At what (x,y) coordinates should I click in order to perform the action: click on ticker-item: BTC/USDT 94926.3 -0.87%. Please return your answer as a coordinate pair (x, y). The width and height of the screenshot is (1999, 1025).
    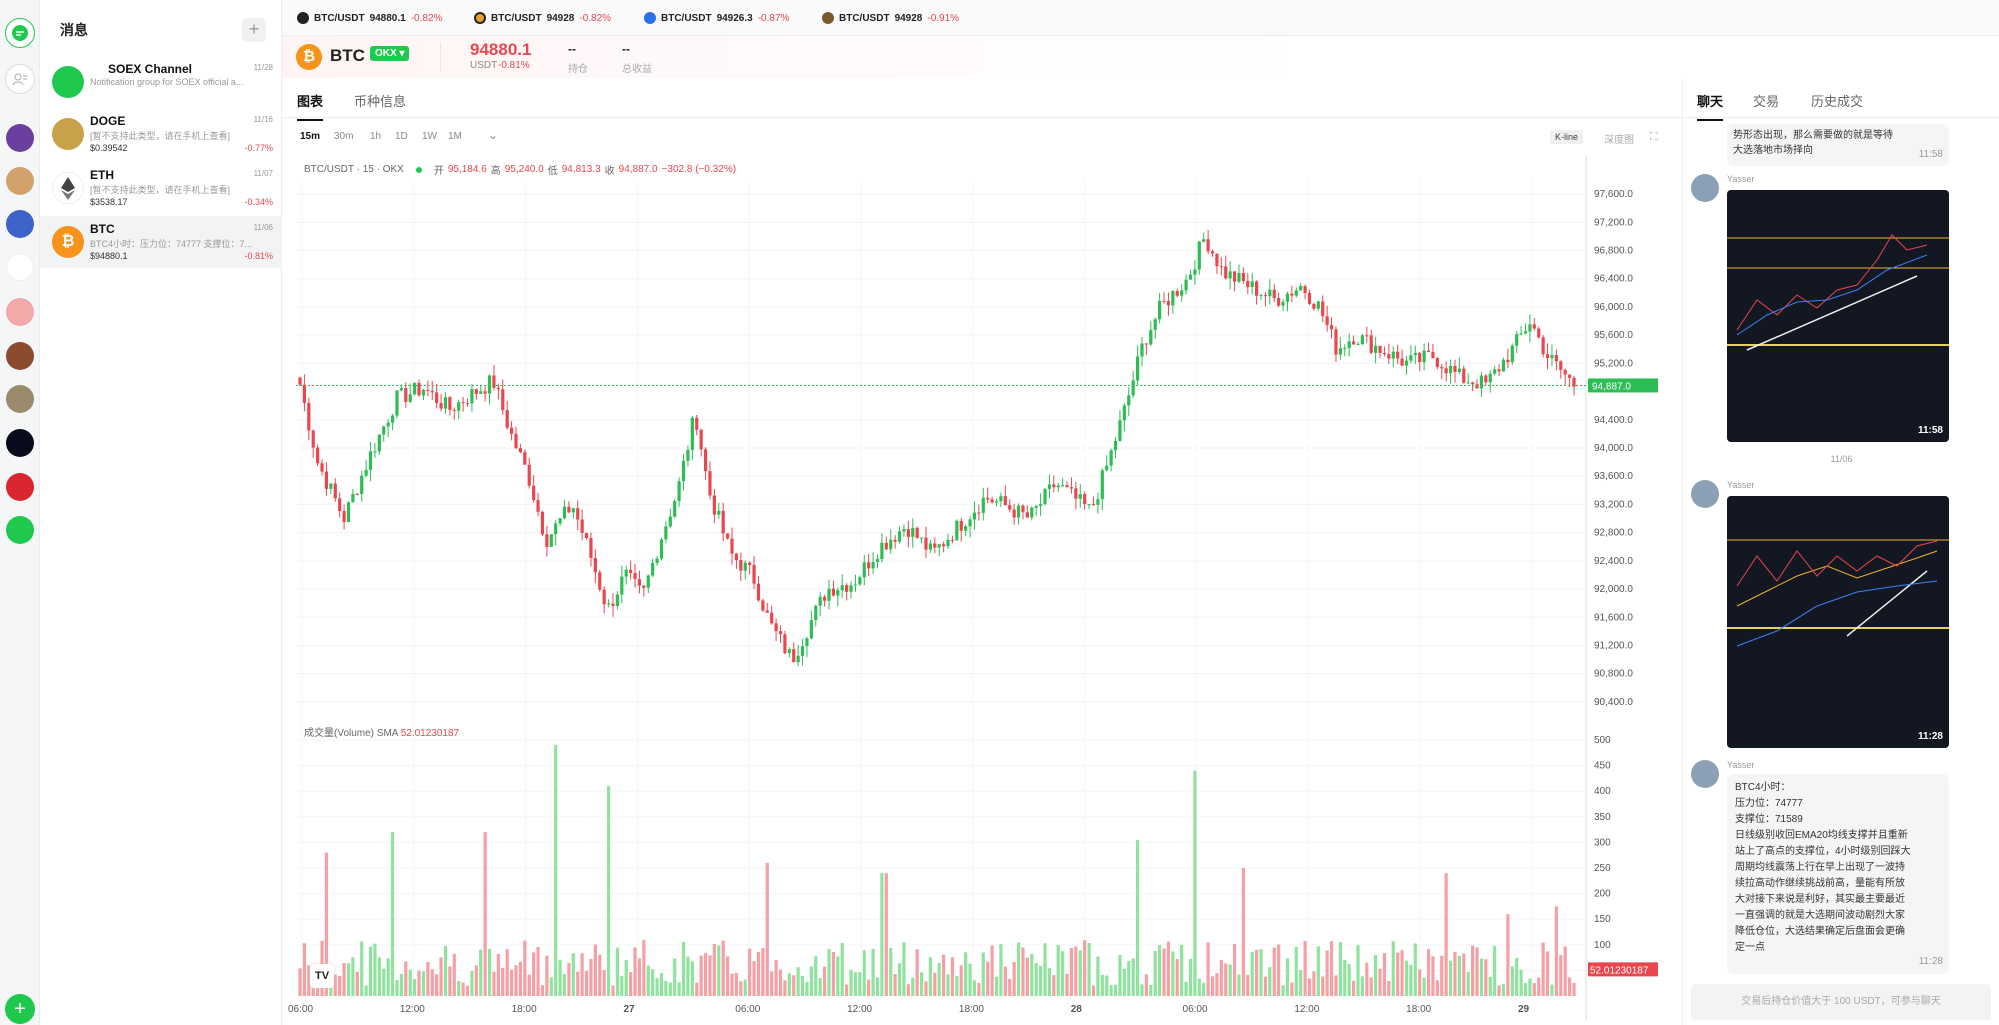
    Looking at the image, I should click on (716, 18).